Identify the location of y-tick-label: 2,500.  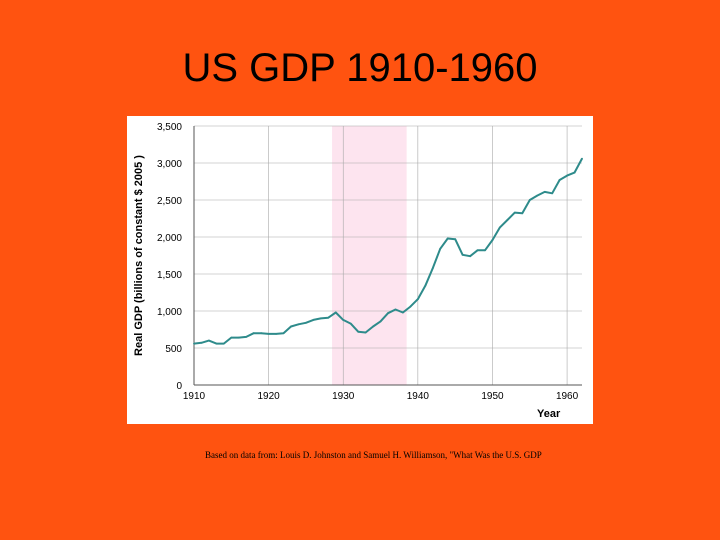
(169, 201).